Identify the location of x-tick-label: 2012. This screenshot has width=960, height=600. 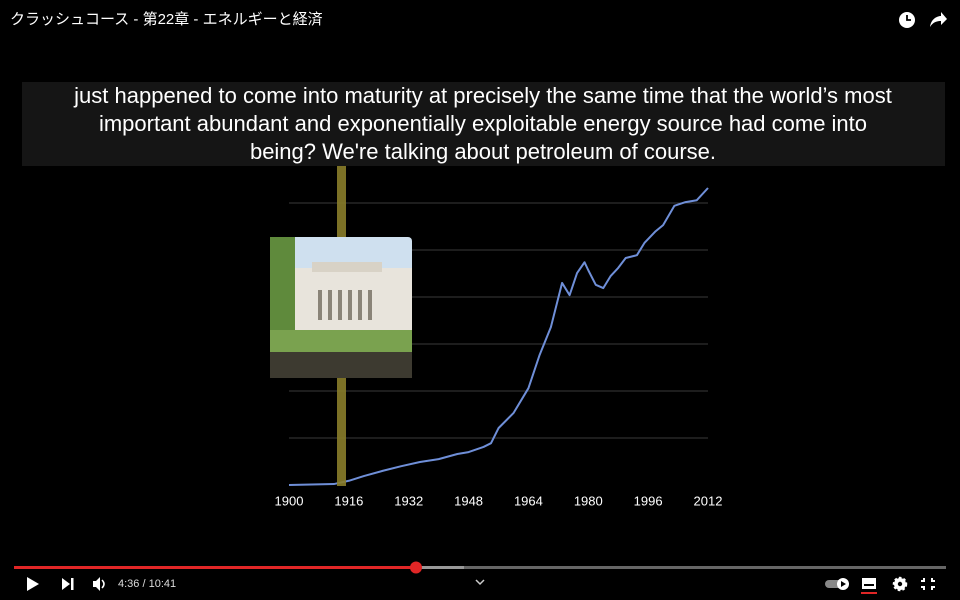
(708, 500).